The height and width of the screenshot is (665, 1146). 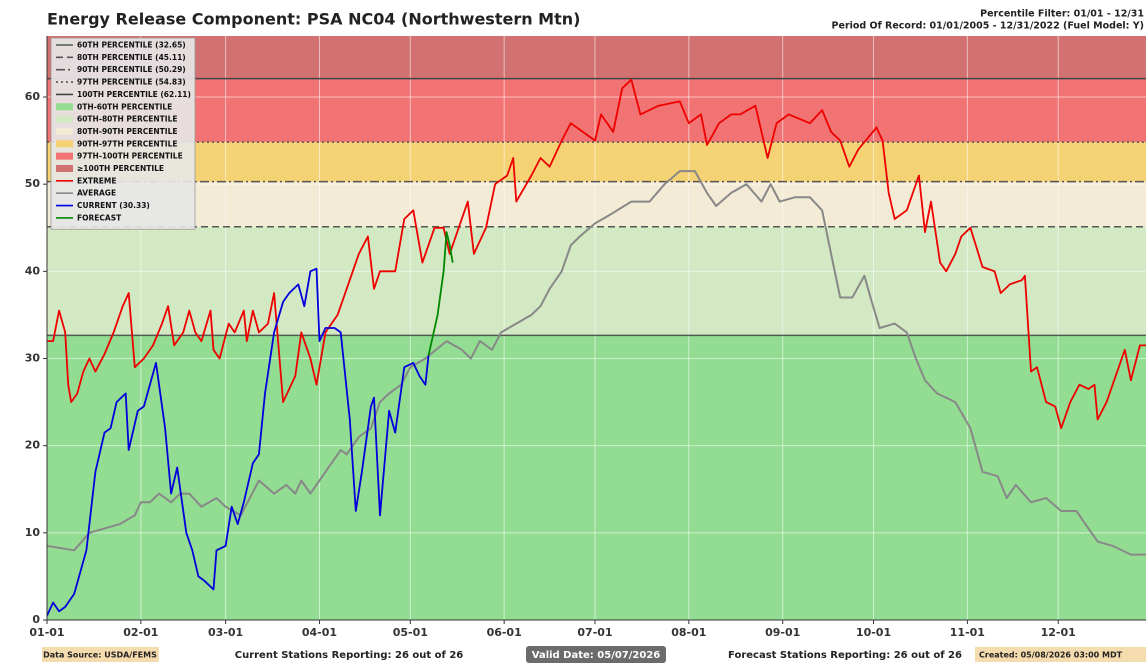 I want to click on legend-label: 0TH-60TH PERCENTILE, so click(x=124, y=106).